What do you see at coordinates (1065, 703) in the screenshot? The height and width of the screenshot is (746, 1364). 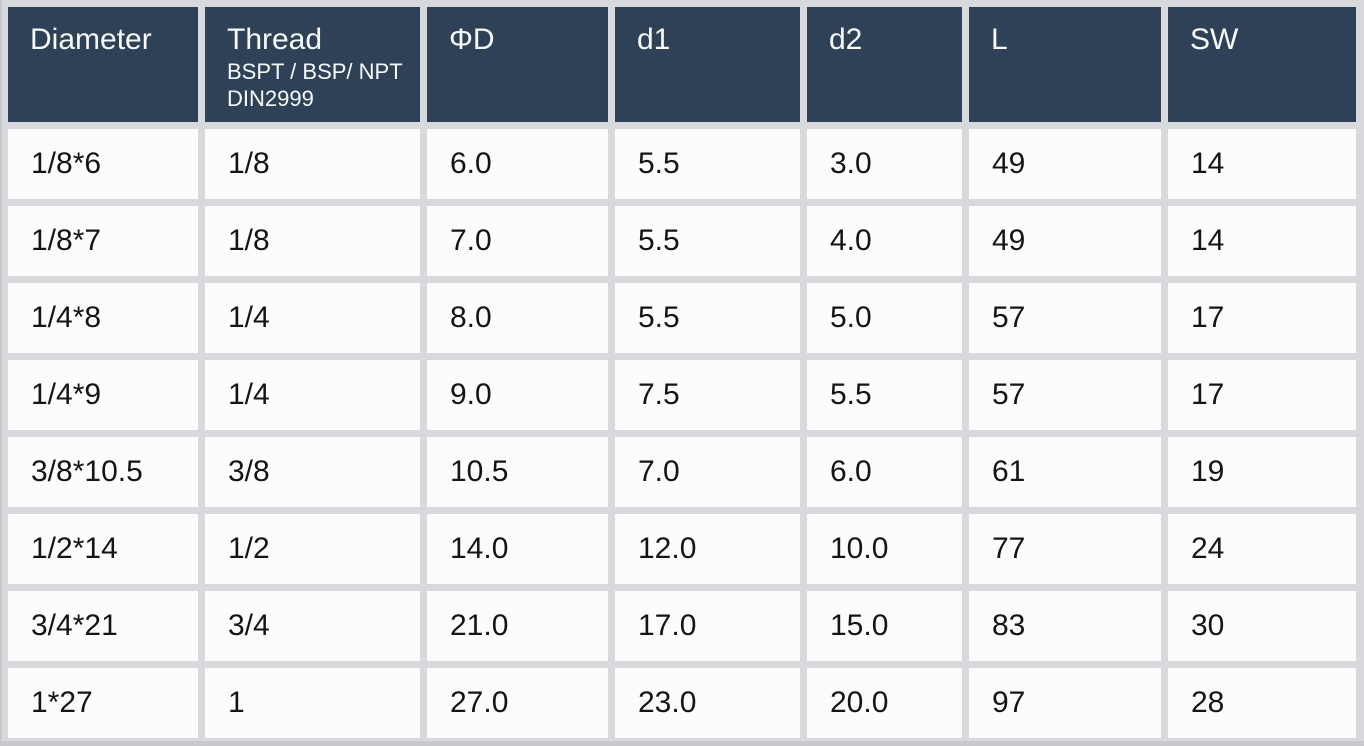 I see `table-cell: 97` at bounding box center [1065, 703].